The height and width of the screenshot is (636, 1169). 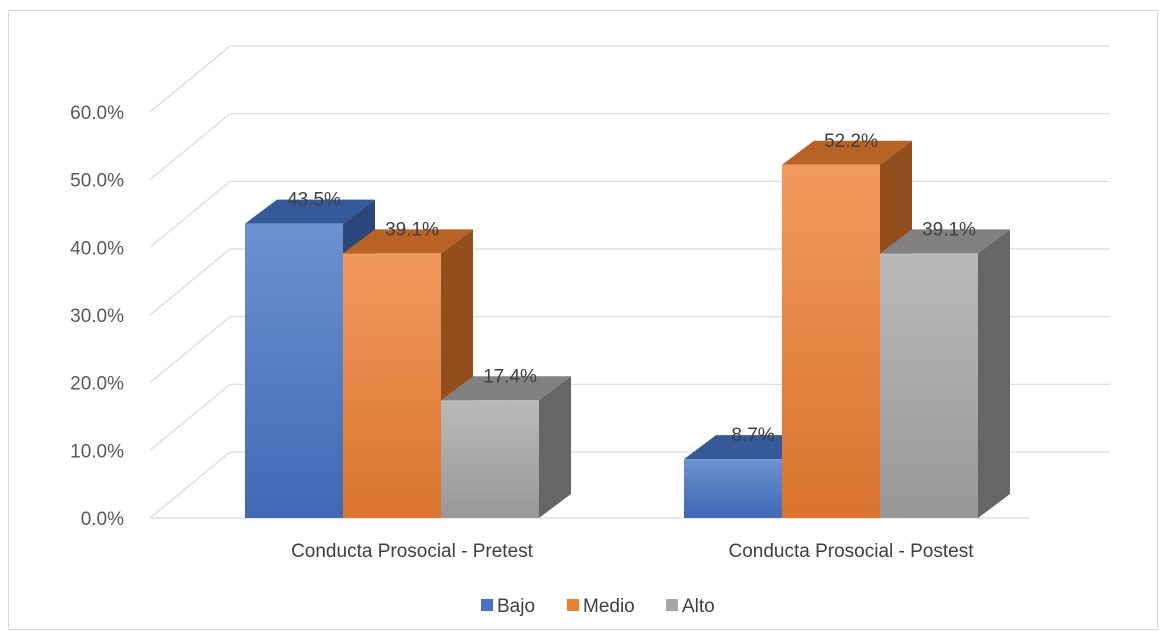 What do you see at coordinates (609, 606) in the screenshot?
I see `legend-label: Medio` at bounding box center [609, 606].